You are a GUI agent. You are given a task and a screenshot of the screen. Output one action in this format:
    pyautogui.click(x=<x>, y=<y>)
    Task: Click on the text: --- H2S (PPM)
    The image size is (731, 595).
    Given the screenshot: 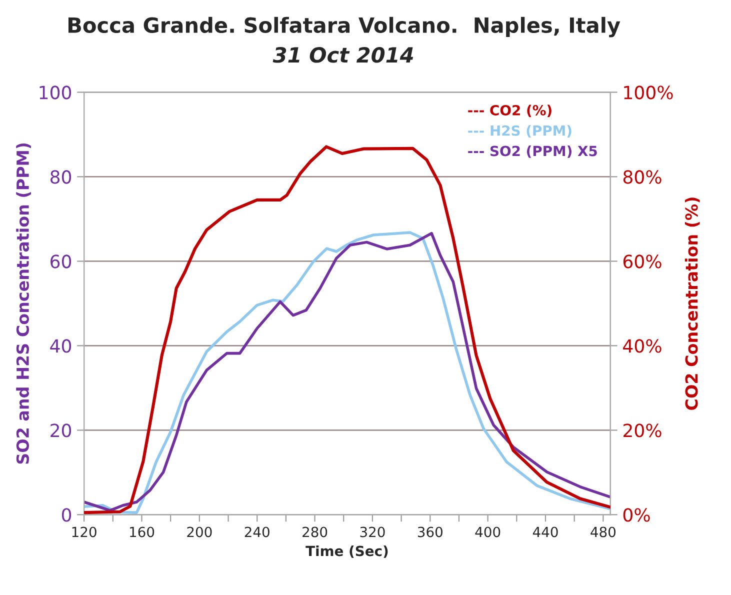 What is the action you would take?
    pyautogui.click(x=520, y=131)
    